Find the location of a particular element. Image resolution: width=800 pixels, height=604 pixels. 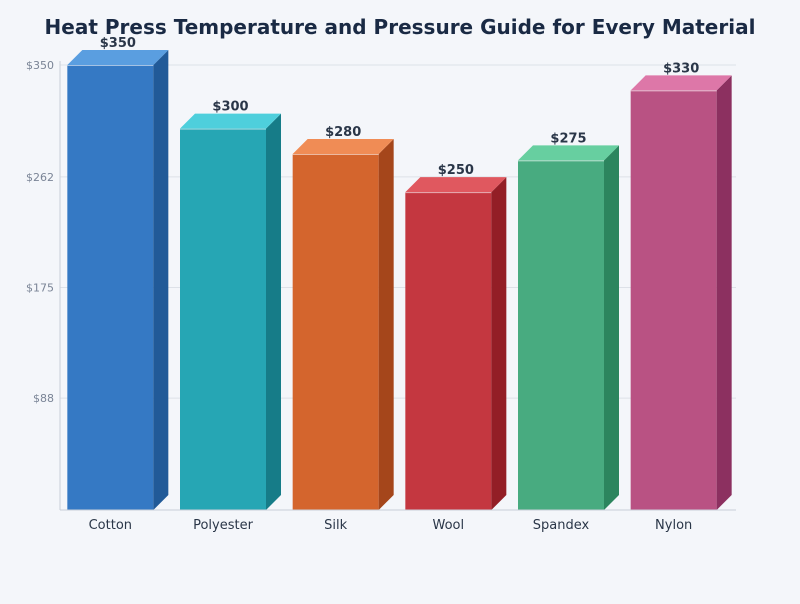

y-axis-ticks: $88 $175 $262 $350 is located at coordinates (40, 232).